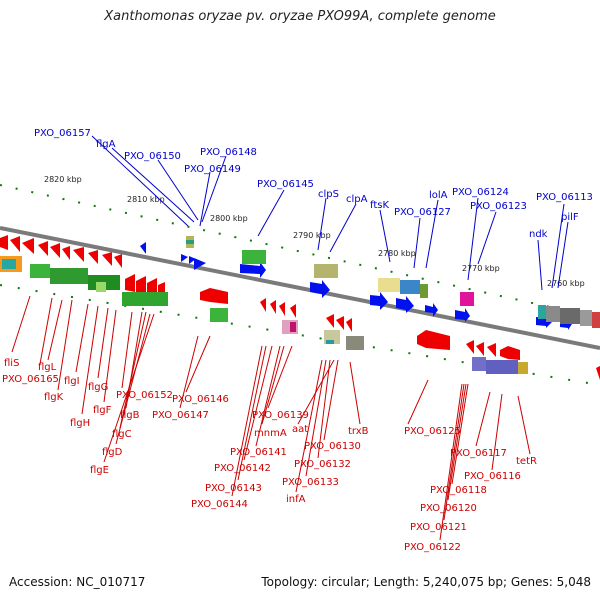 The height and width of the screenshot is (600, 600). I want to click on gene-label-minus: flgE, so click(99, 470).